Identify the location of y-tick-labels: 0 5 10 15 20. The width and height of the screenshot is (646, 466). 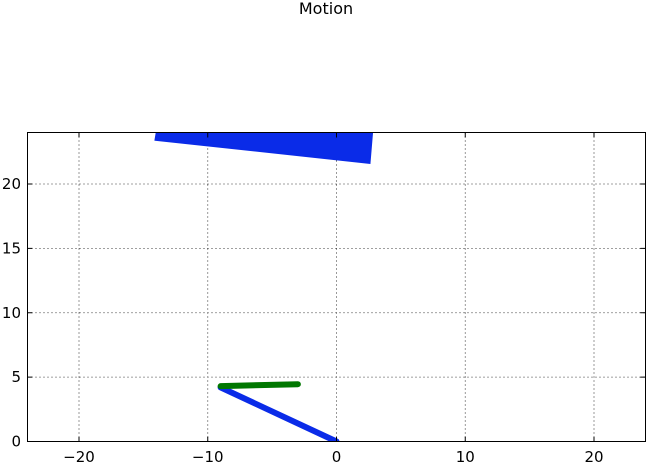
(11, 313).